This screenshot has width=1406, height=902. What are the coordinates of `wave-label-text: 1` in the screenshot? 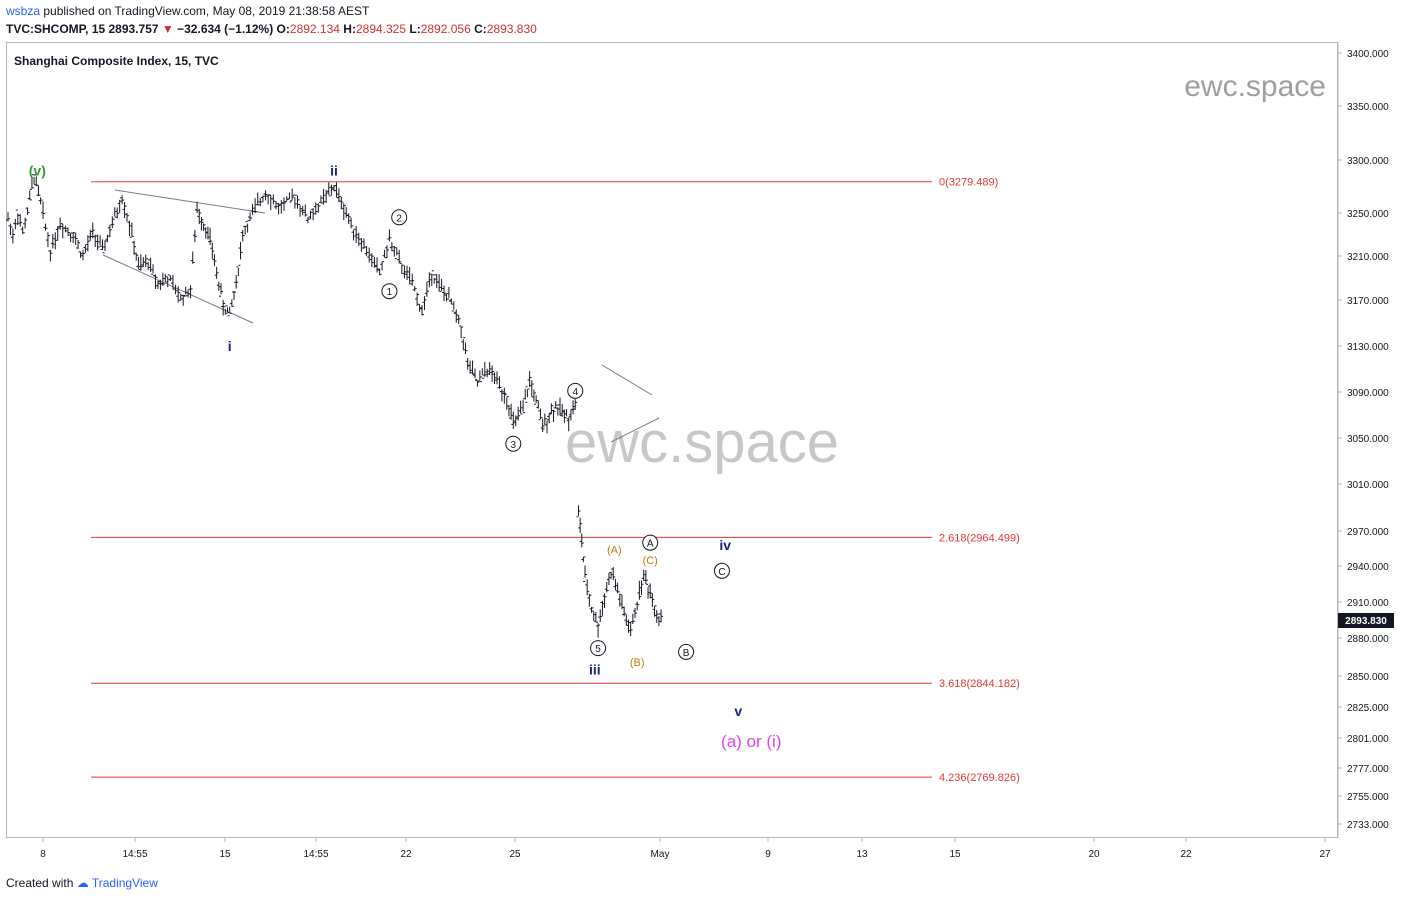 It's located at (390, 292).